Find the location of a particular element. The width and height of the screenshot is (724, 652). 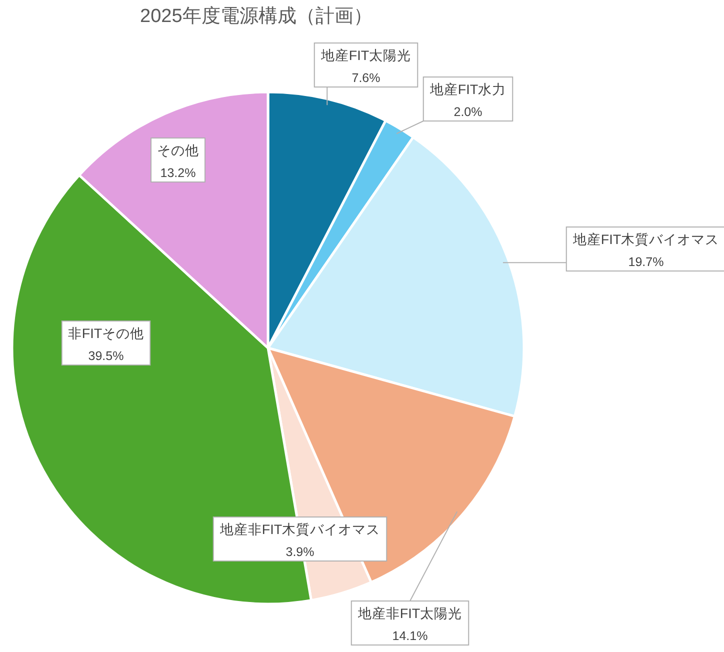

data-label: 3.9% is located at coordinates (300, 552).